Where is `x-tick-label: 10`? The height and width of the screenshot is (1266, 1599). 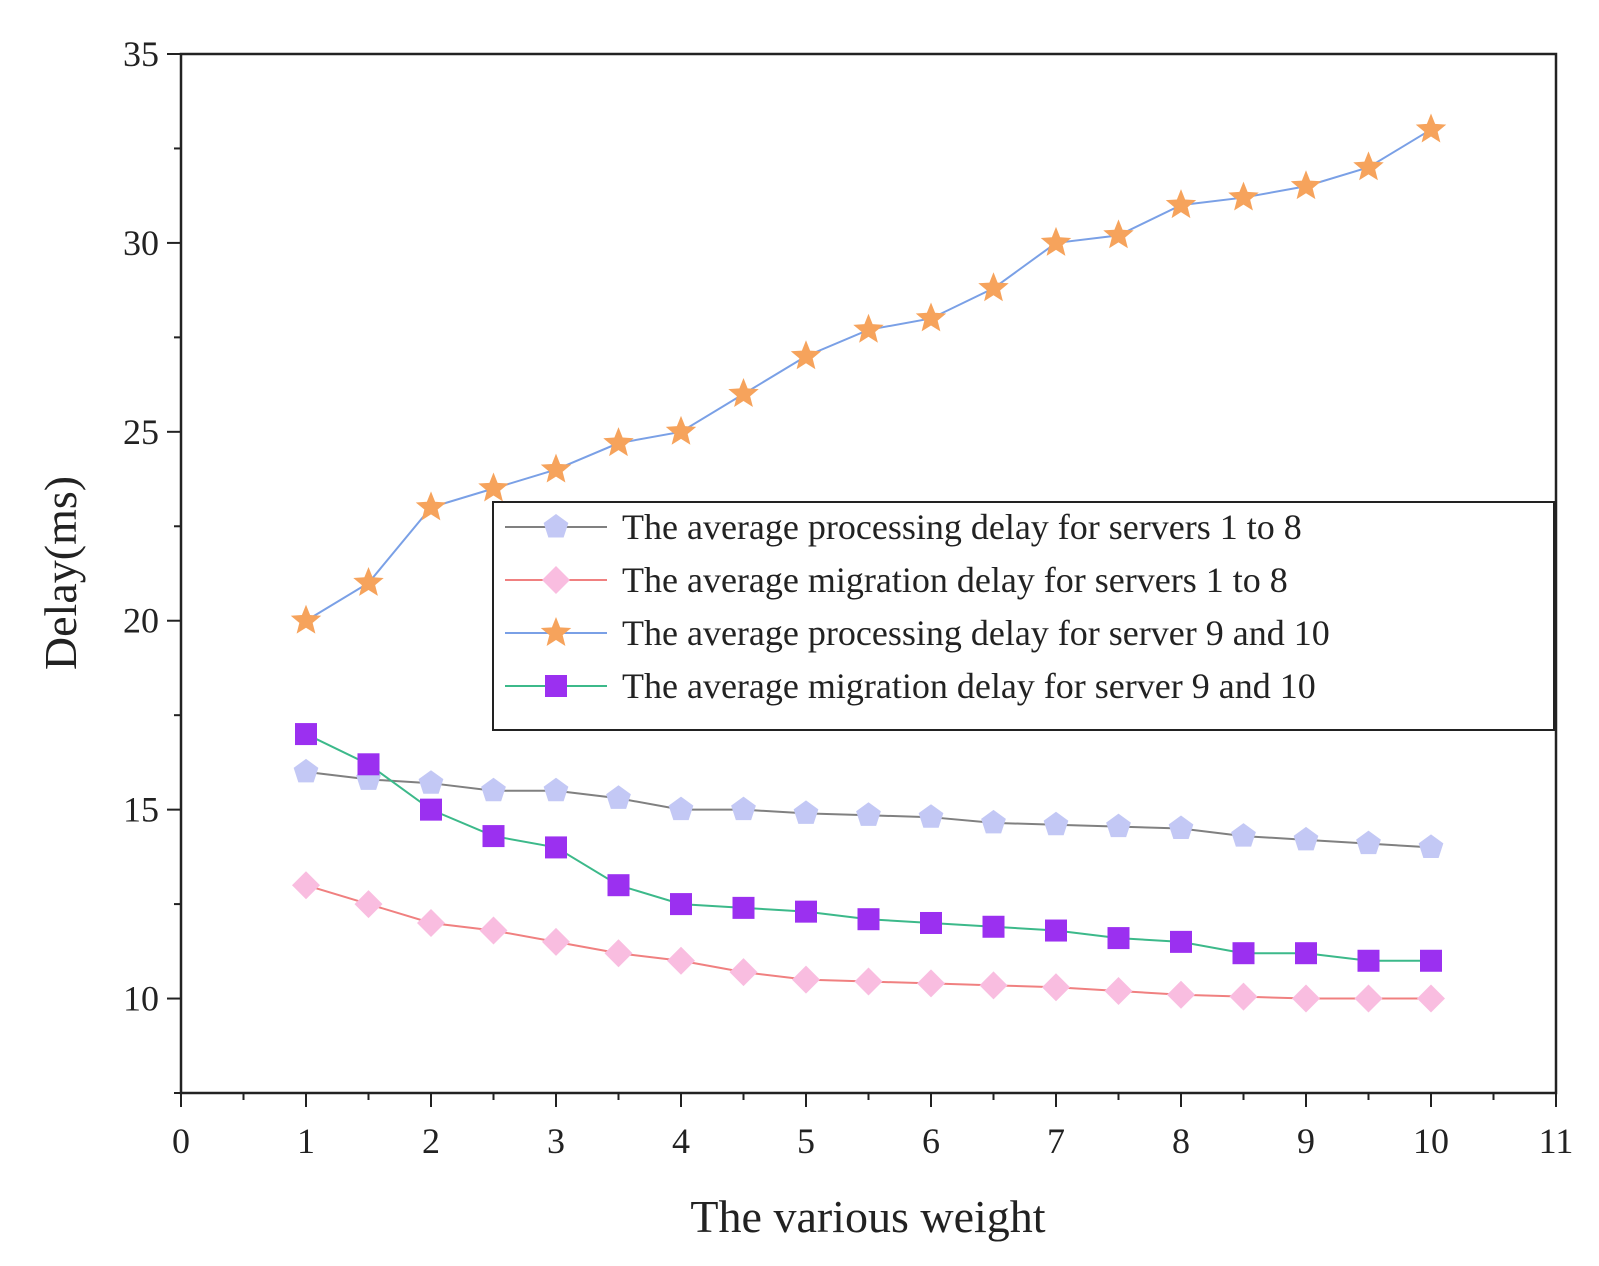
x-tick-label: 10 is located at coordinates (1431, 1141).